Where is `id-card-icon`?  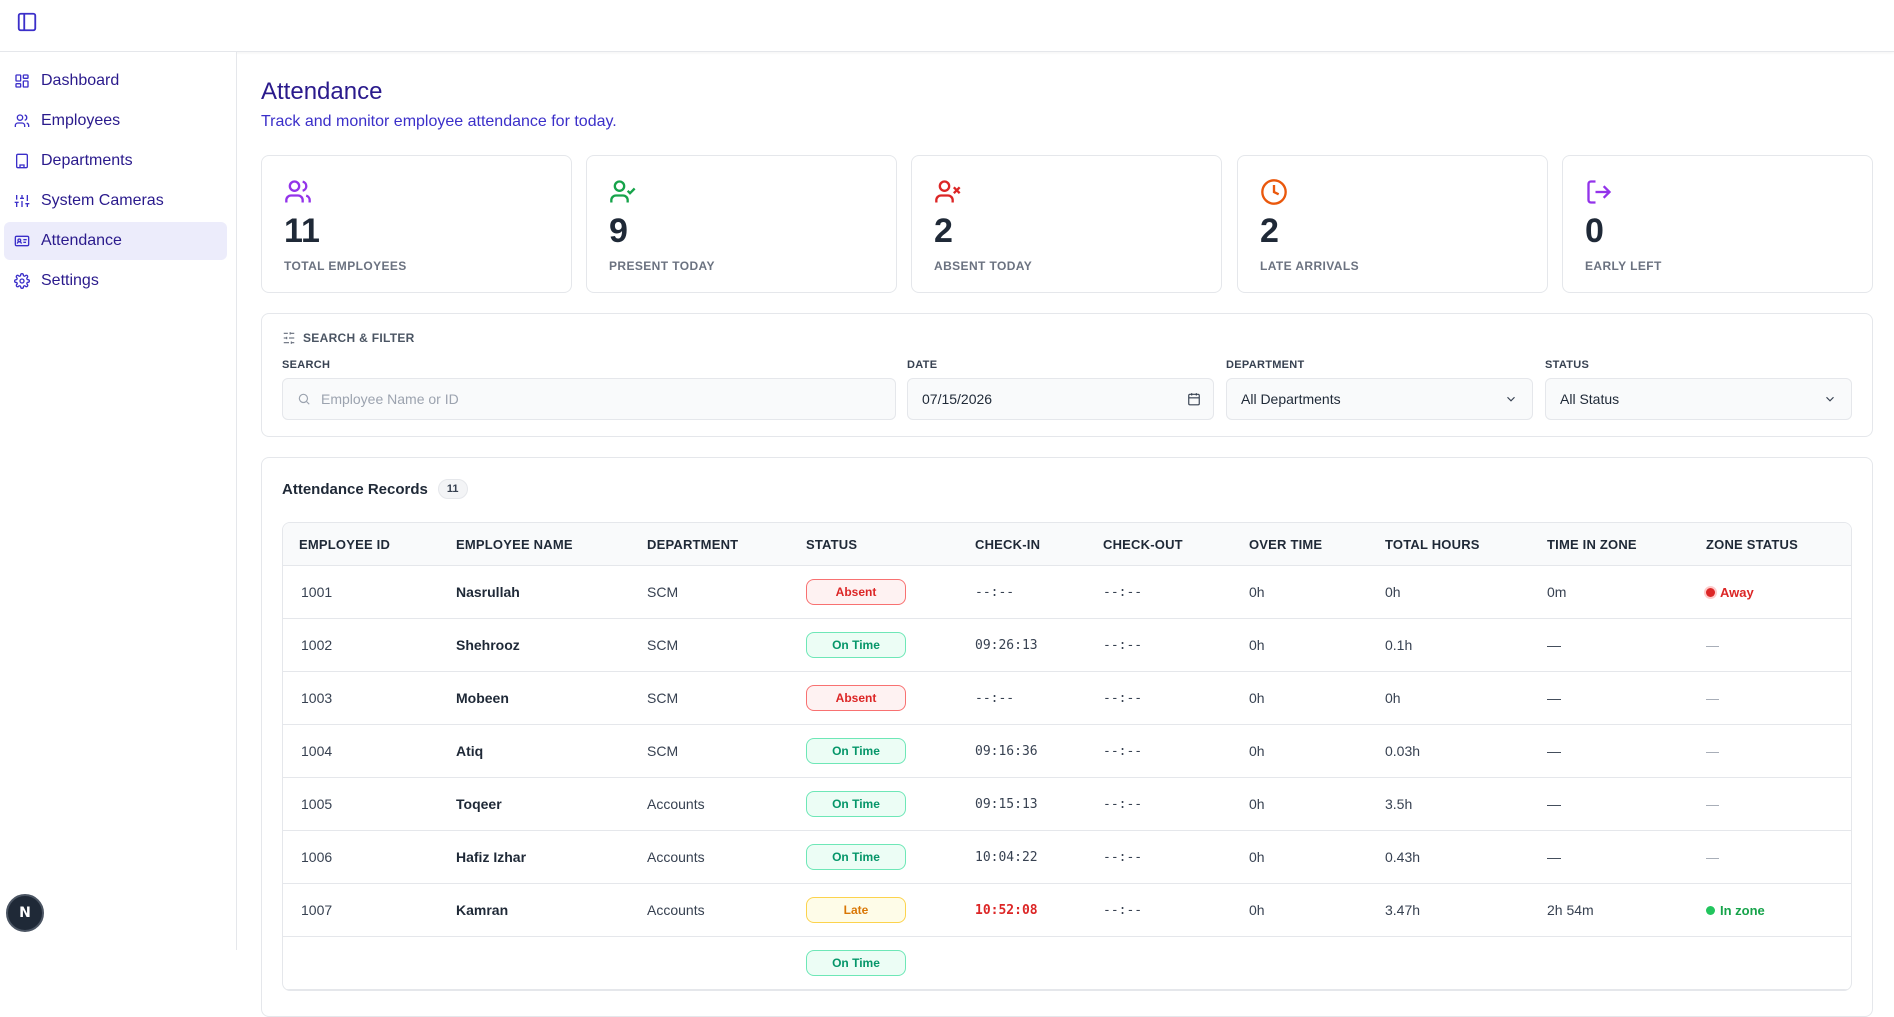
id-card-icon is located at coordinates (22, 241).